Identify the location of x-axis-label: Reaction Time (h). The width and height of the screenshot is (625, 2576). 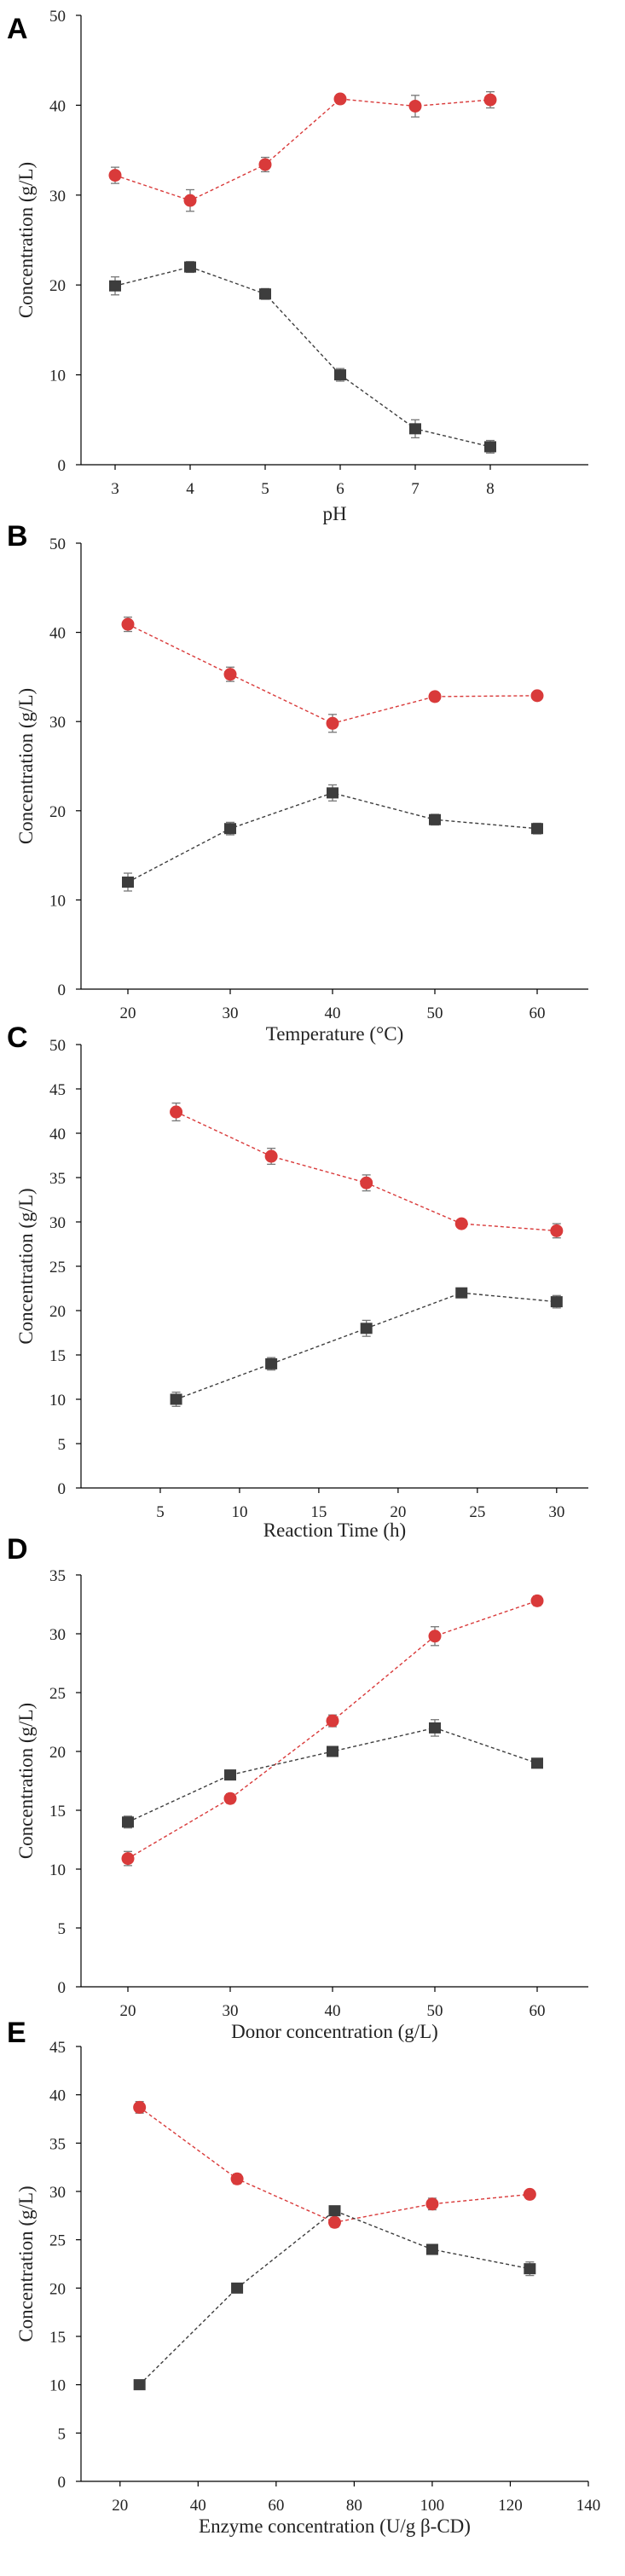
(334, 1531).